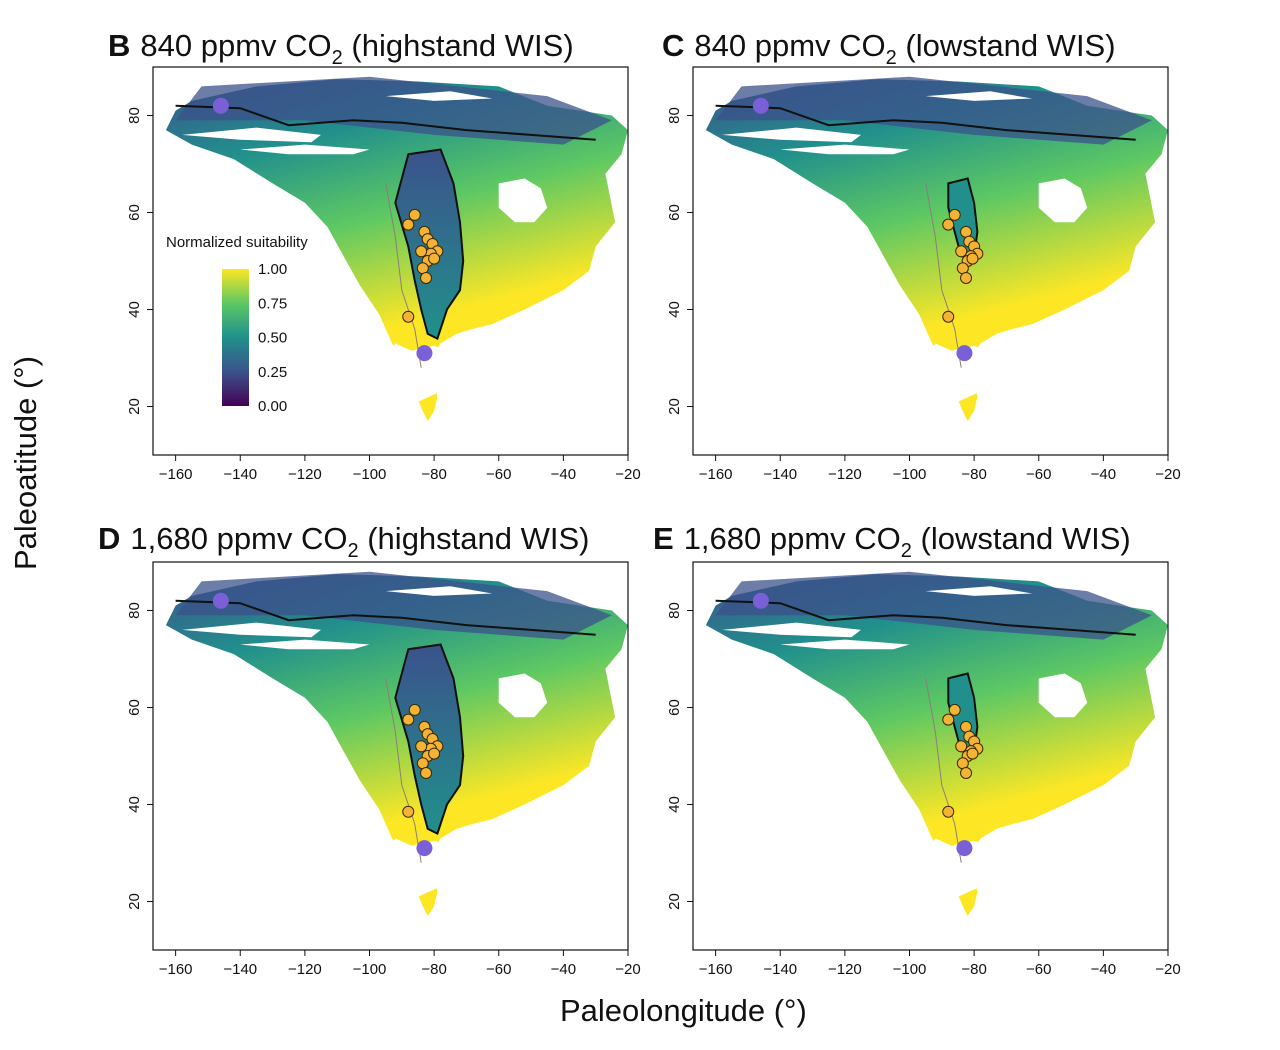 The image size is (1280, 1050). I want to click on legend-tick-label: 0.50, so click(272, 338).